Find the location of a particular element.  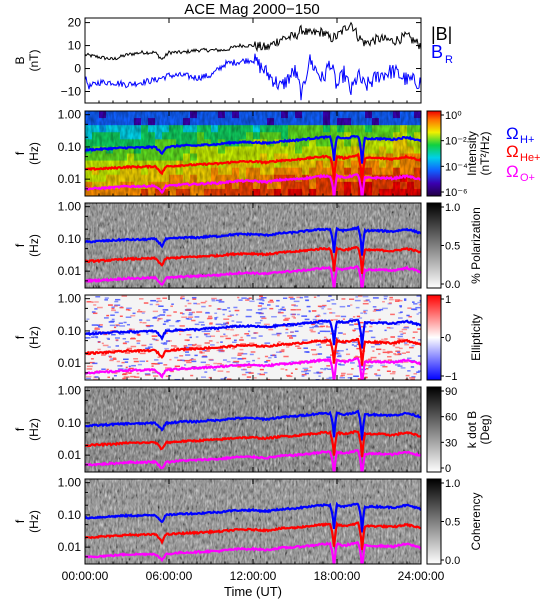

y-tick-label: 10 is located at coordinates (75, 46).